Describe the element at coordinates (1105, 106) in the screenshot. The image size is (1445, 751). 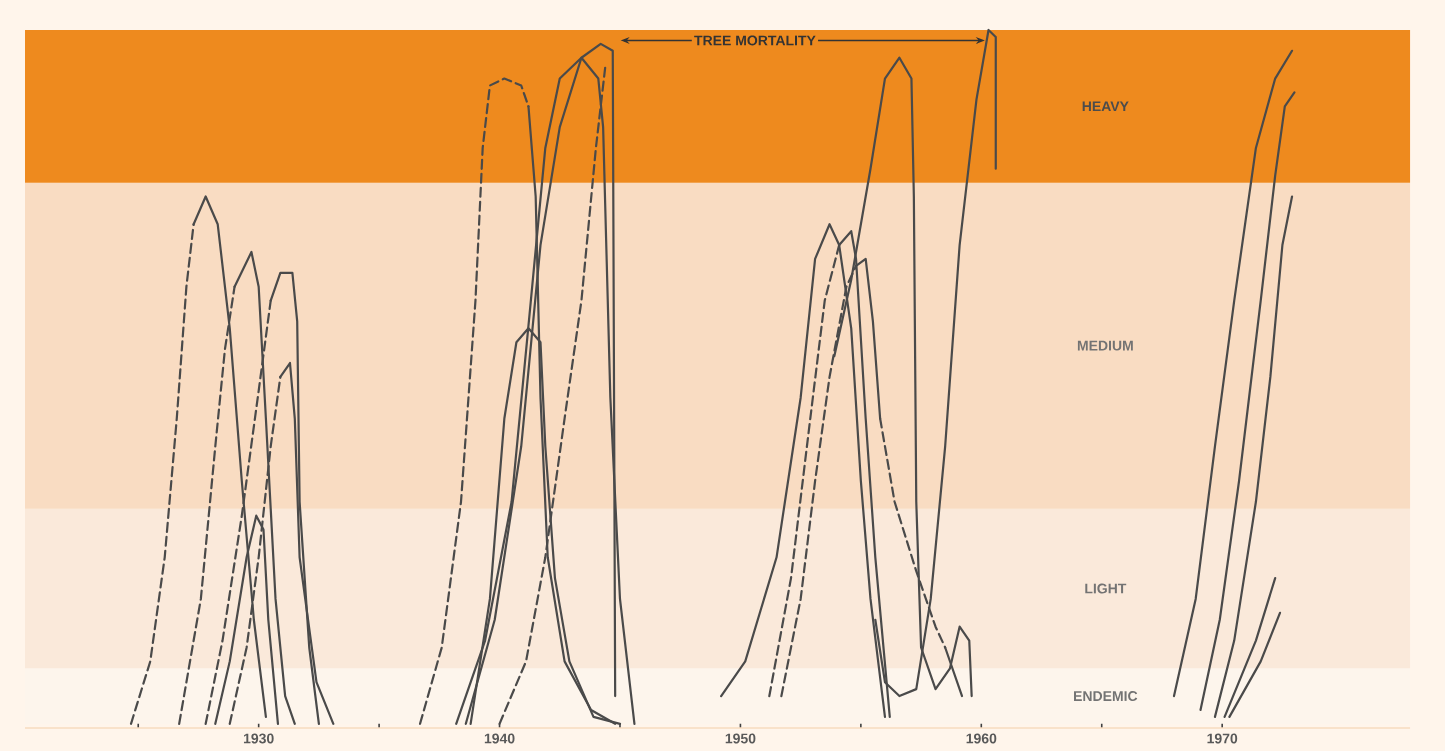
I see `band-label: HEAVY` at that location.